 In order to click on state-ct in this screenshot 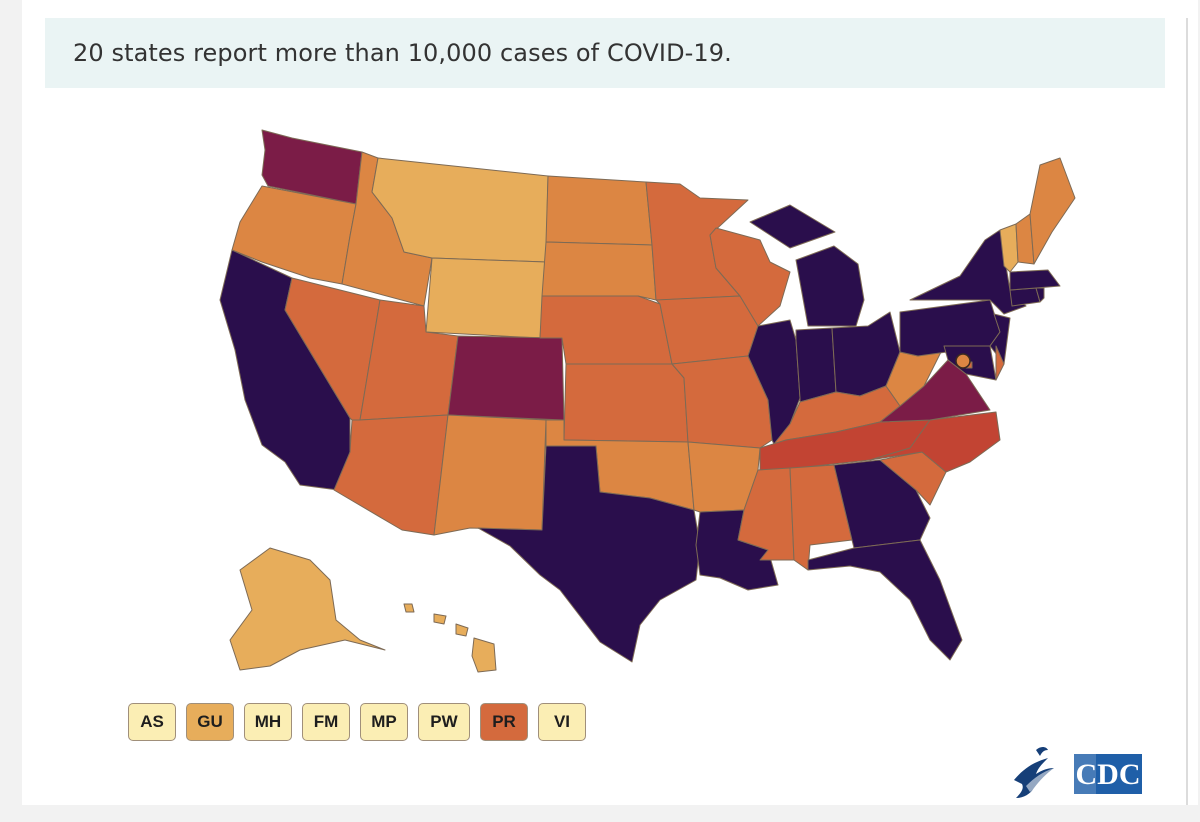, I will do `click(1025, 297)`.